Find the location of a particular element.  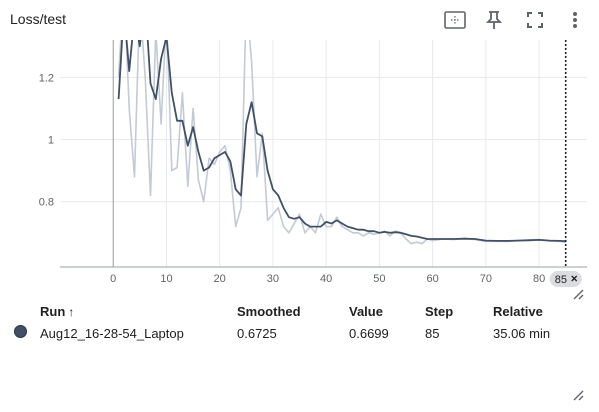

resize-handle-chart is located at coordinates (578, 293).